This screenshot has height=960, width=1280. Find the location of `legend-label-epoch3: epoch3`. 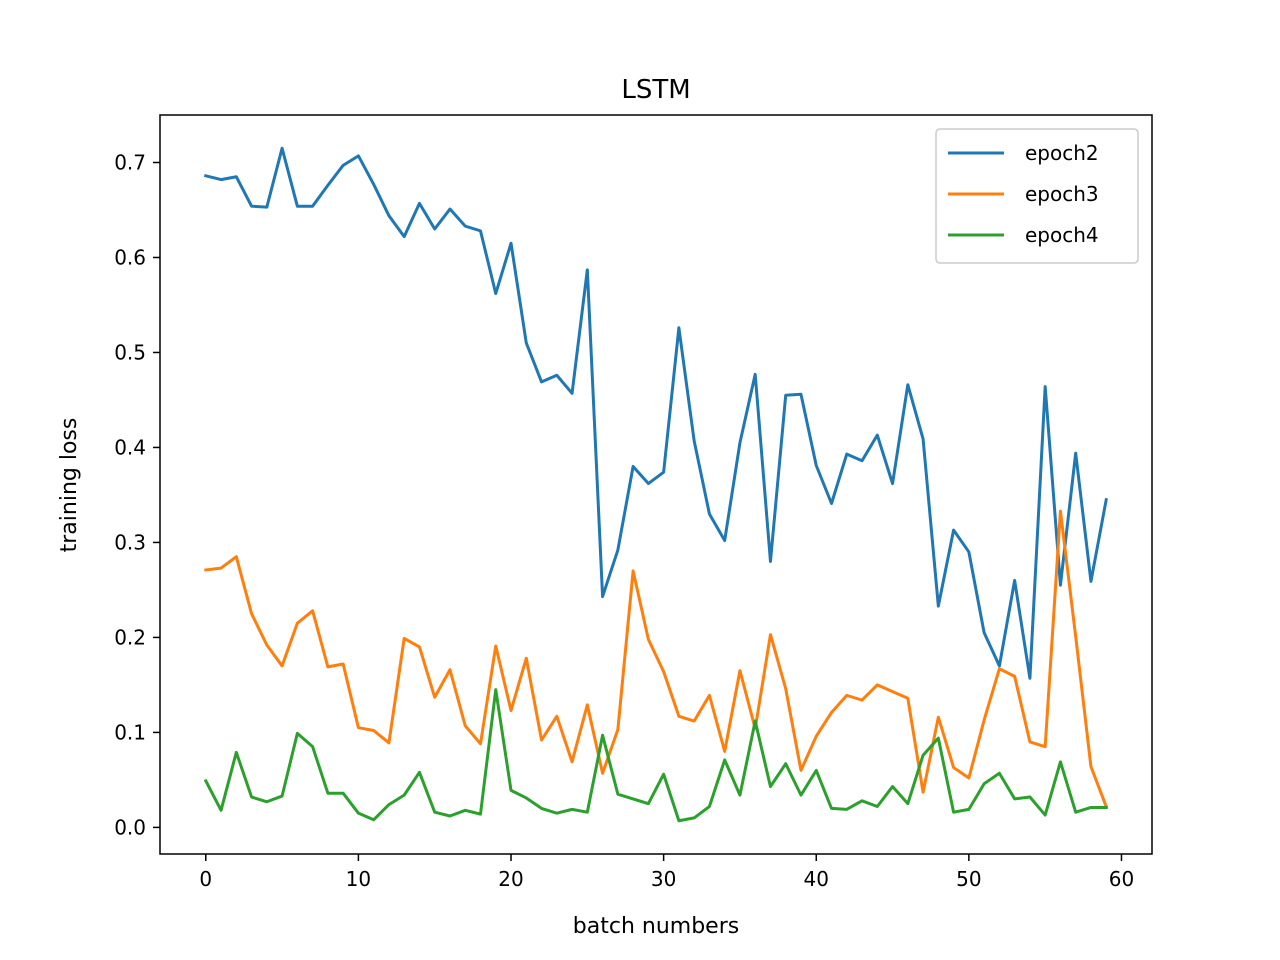

legend-label-epoch3: epoch3 is located at coordinates (1062, 194).